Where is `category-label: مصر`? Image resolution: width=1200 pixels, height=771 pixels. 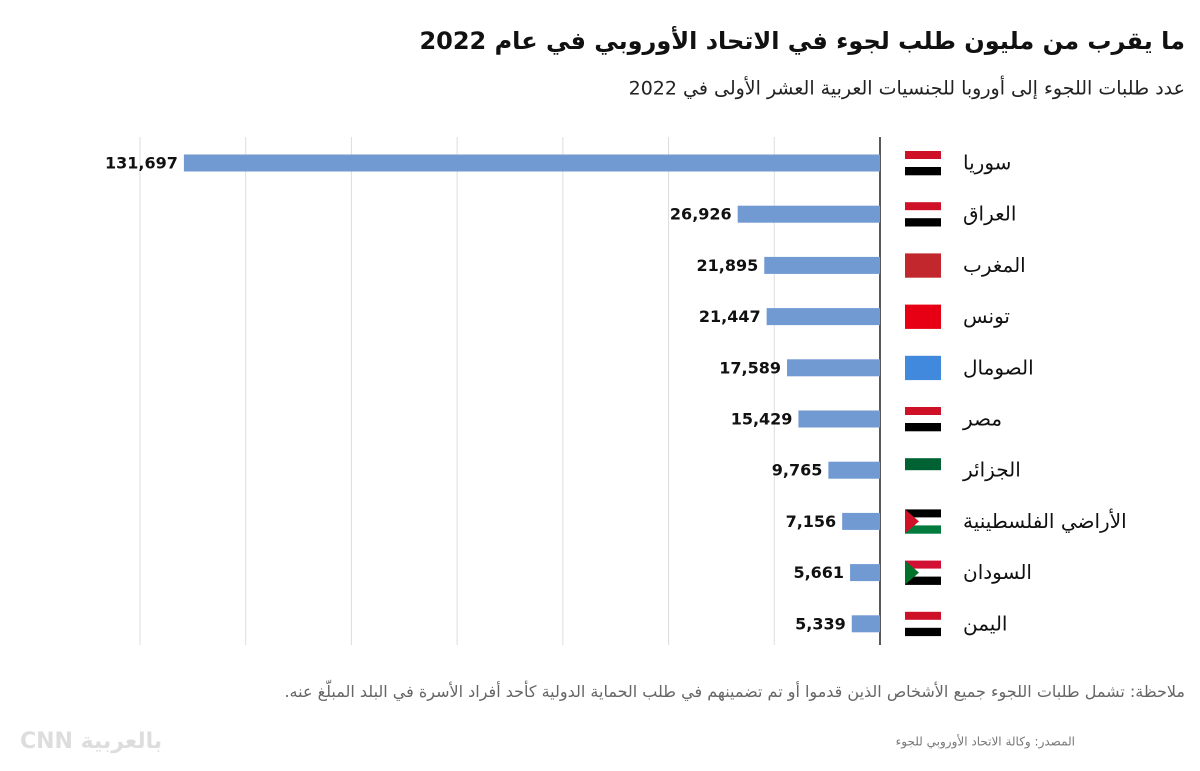
category-label: مصر is located at coordinates (982, 419).